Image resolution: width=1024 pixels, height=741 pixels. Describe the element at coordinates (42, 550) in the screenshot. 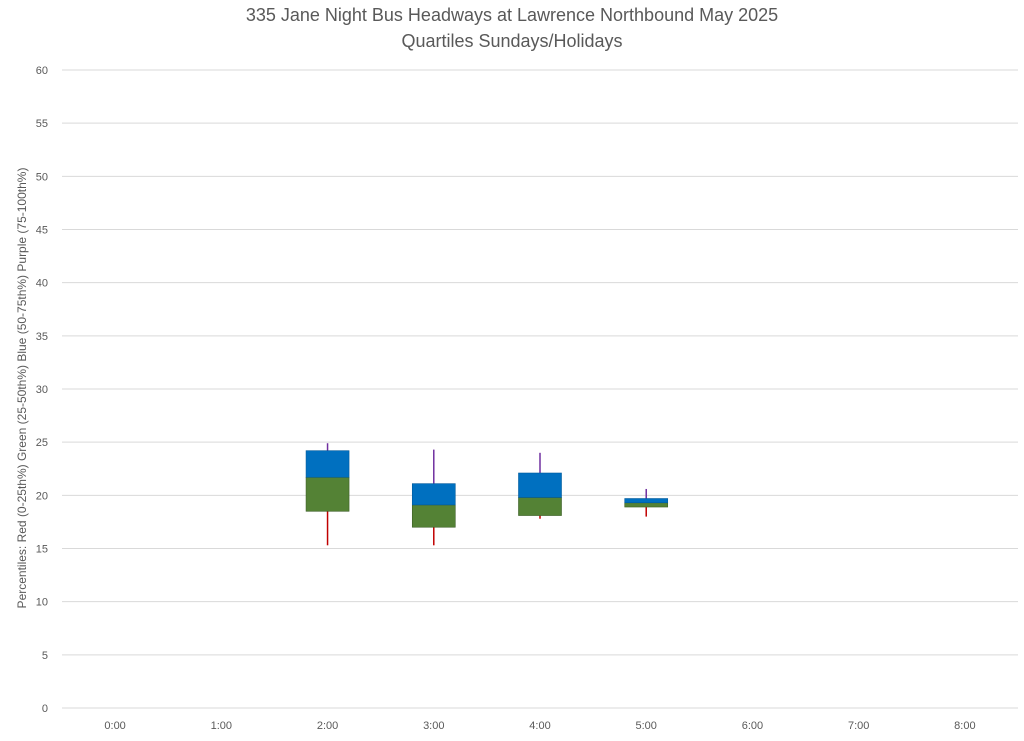

I see `y-tick-label: 15` at that location.